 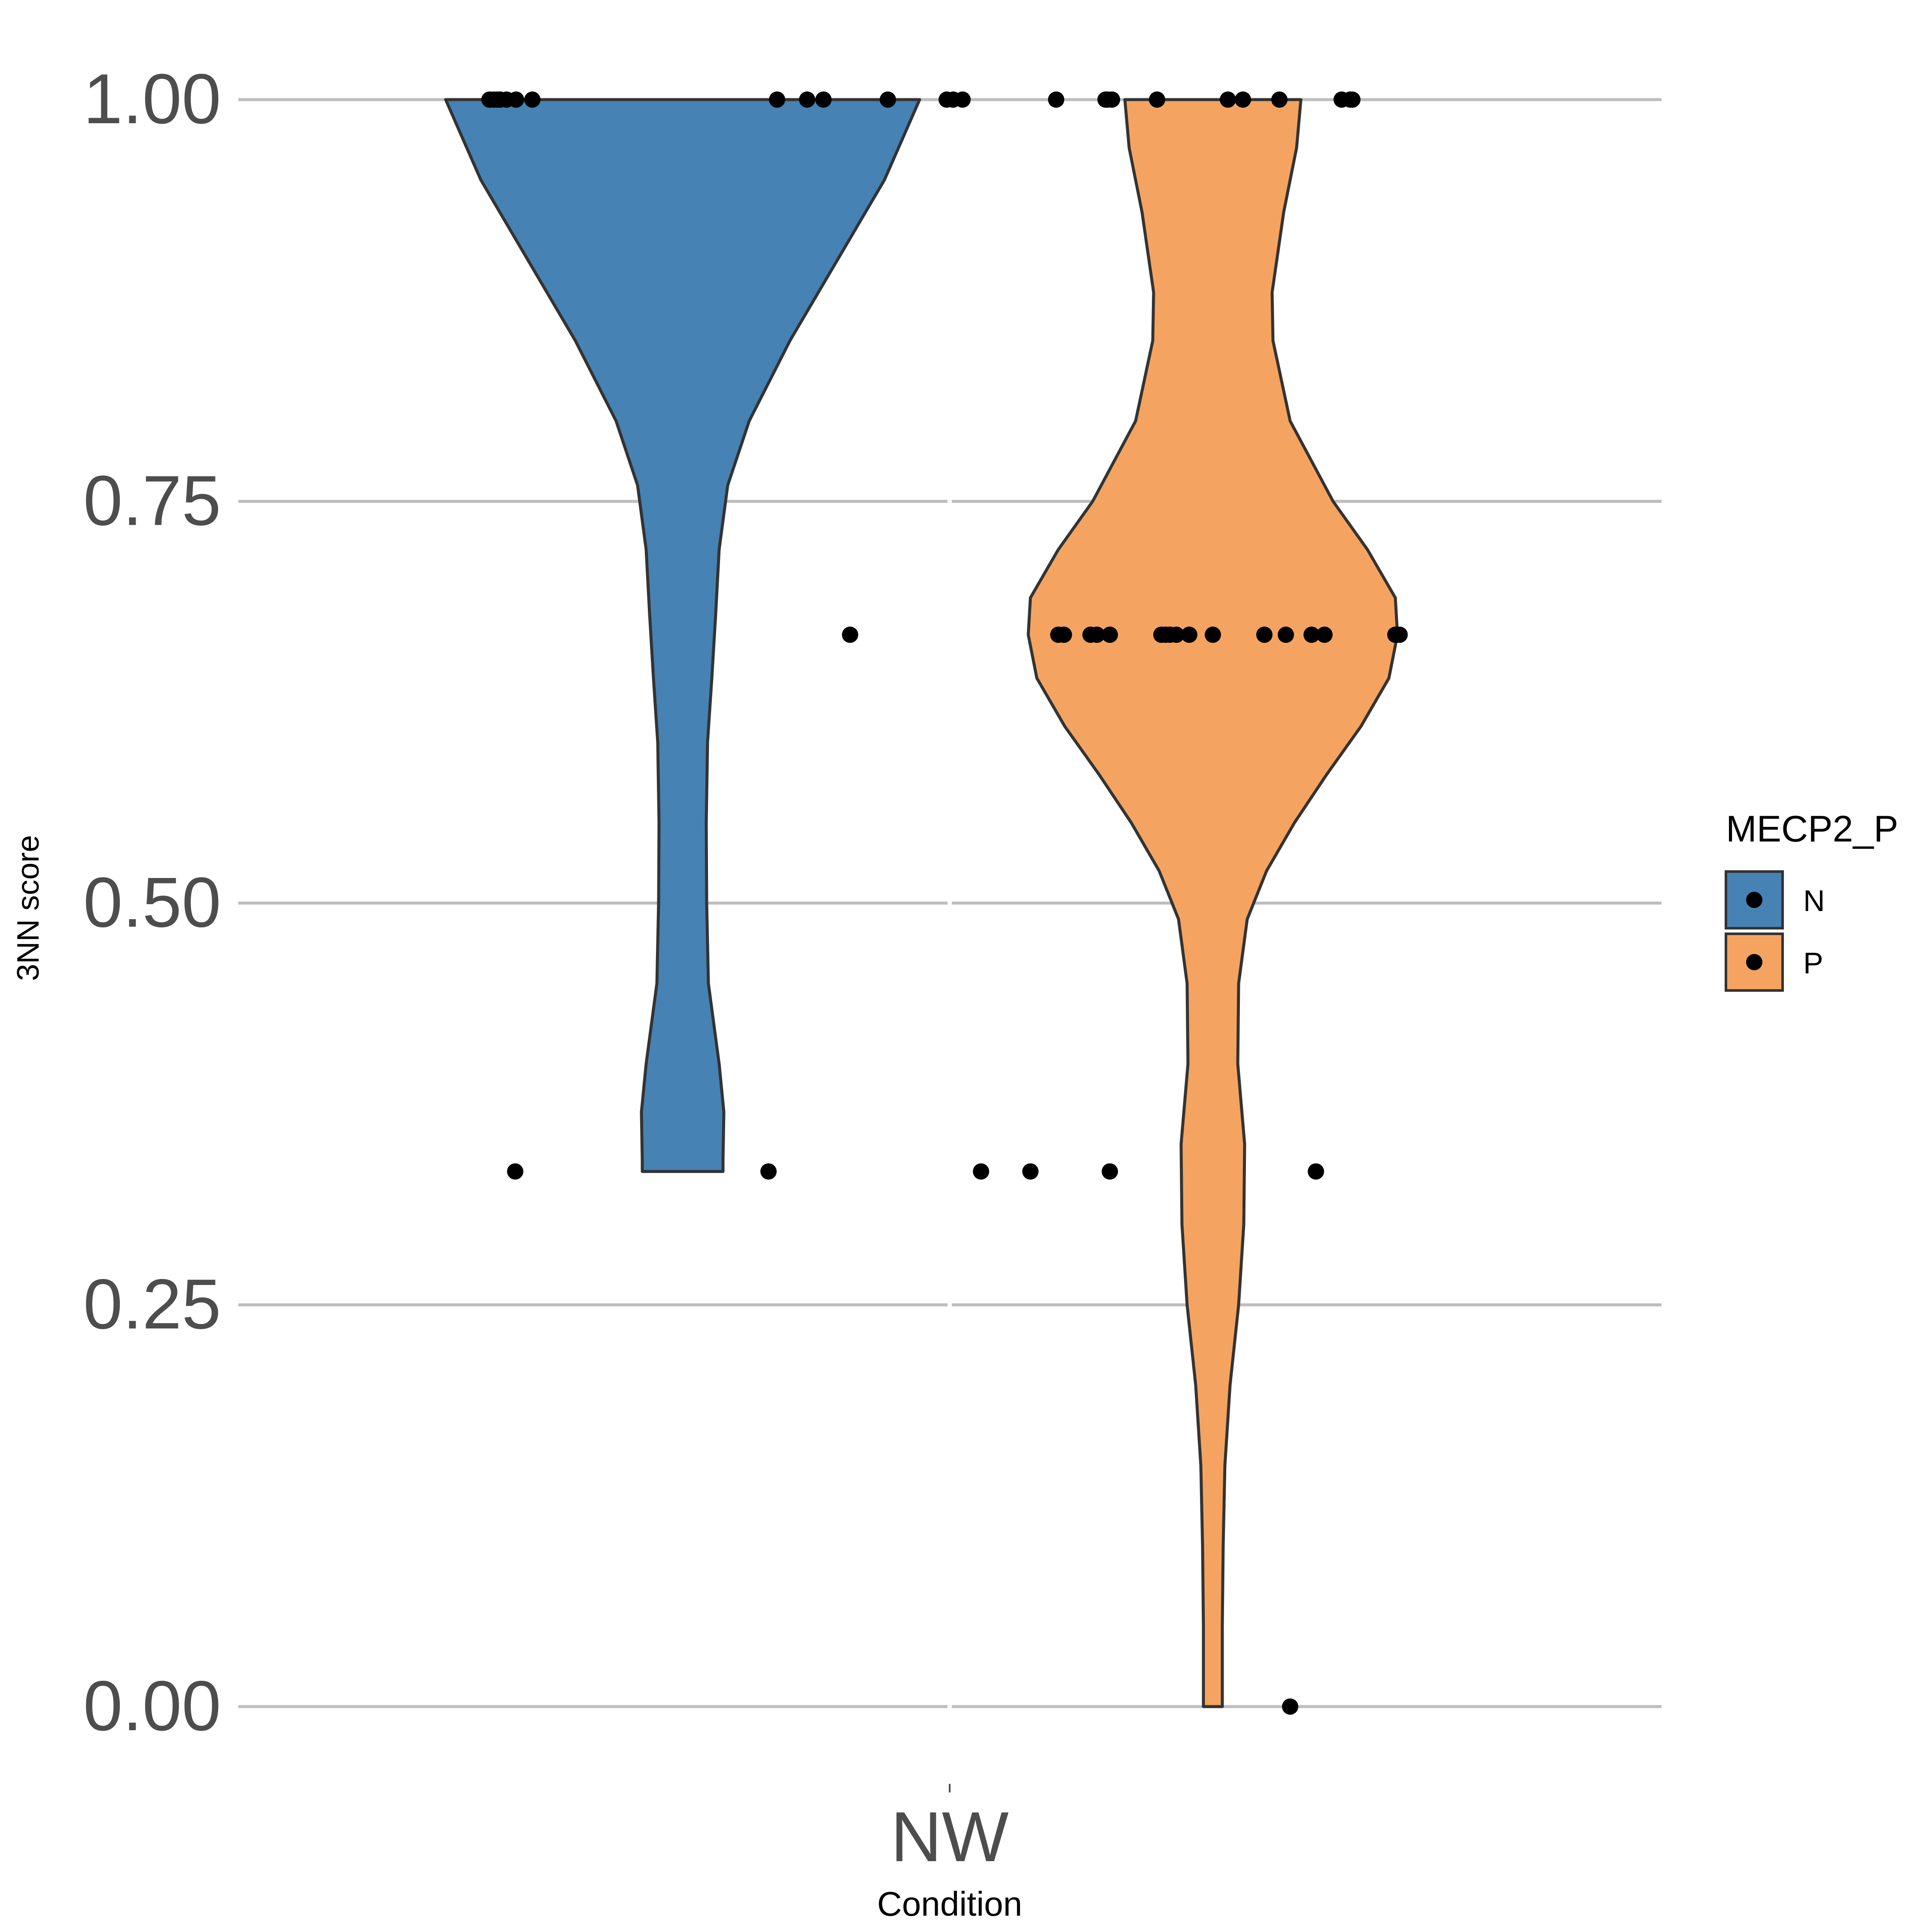 I want to click on legend: MECP2_P NP, so click(x=1812, y=900).